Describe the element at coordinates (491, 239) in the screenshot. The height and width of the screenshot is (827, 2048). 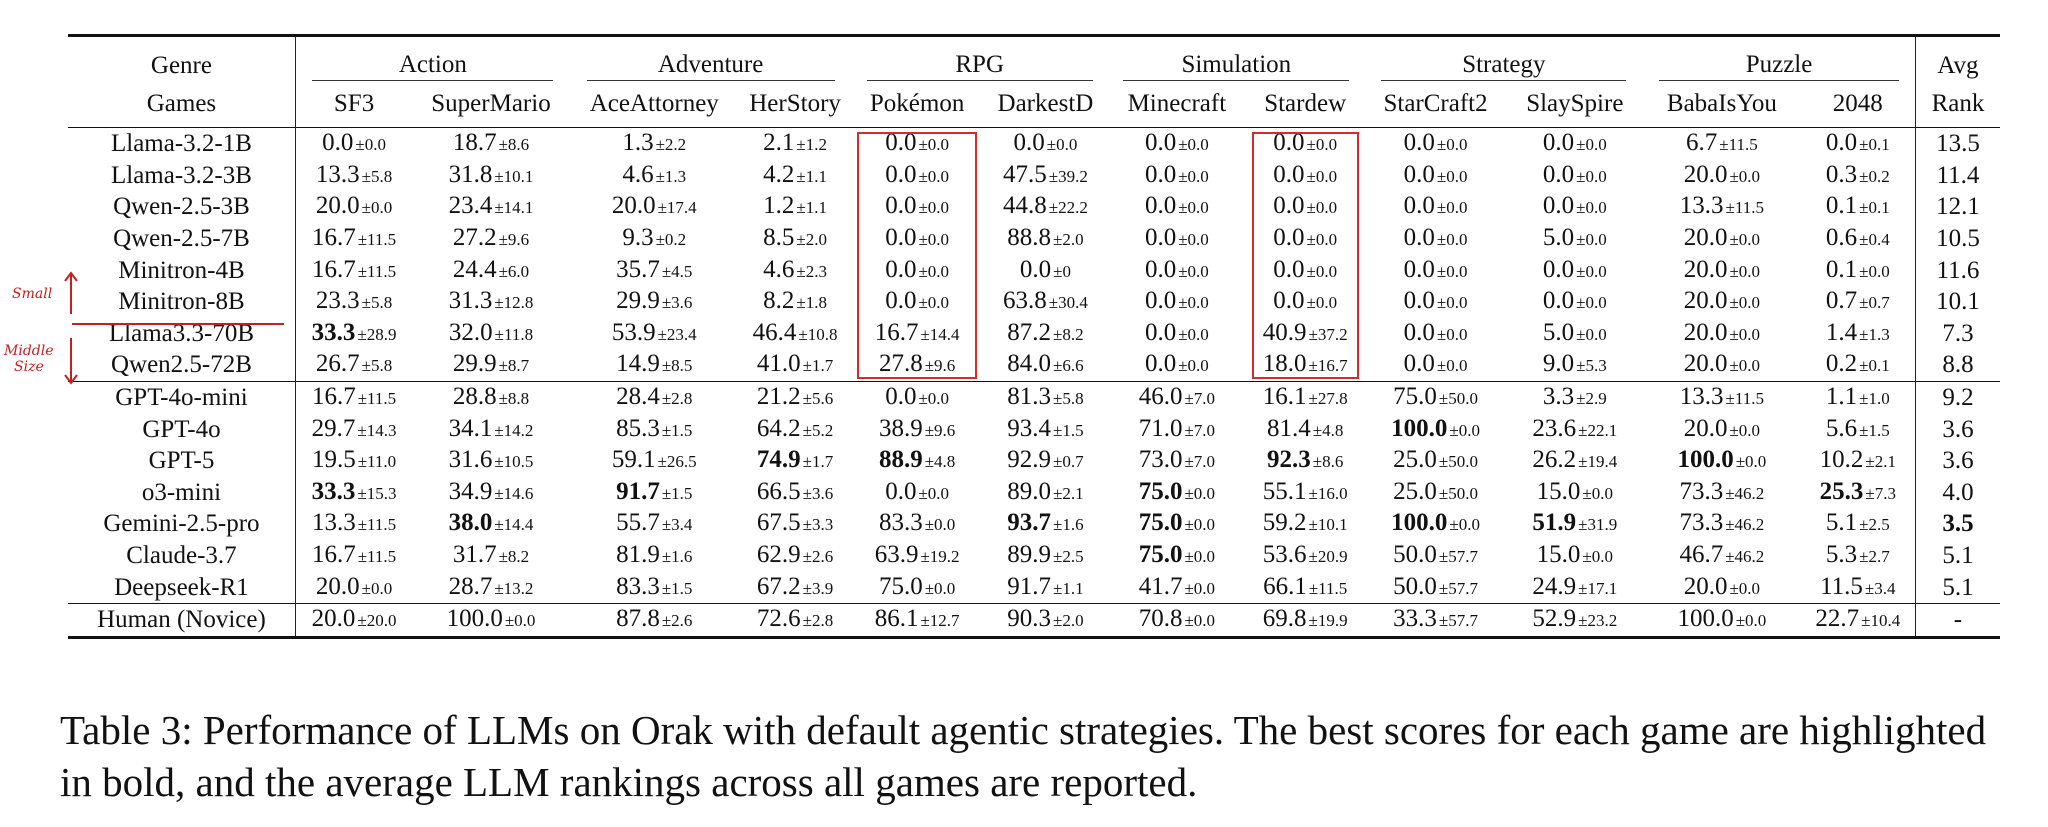
I see `score-cell: 27.2 ±9.6` at that location.